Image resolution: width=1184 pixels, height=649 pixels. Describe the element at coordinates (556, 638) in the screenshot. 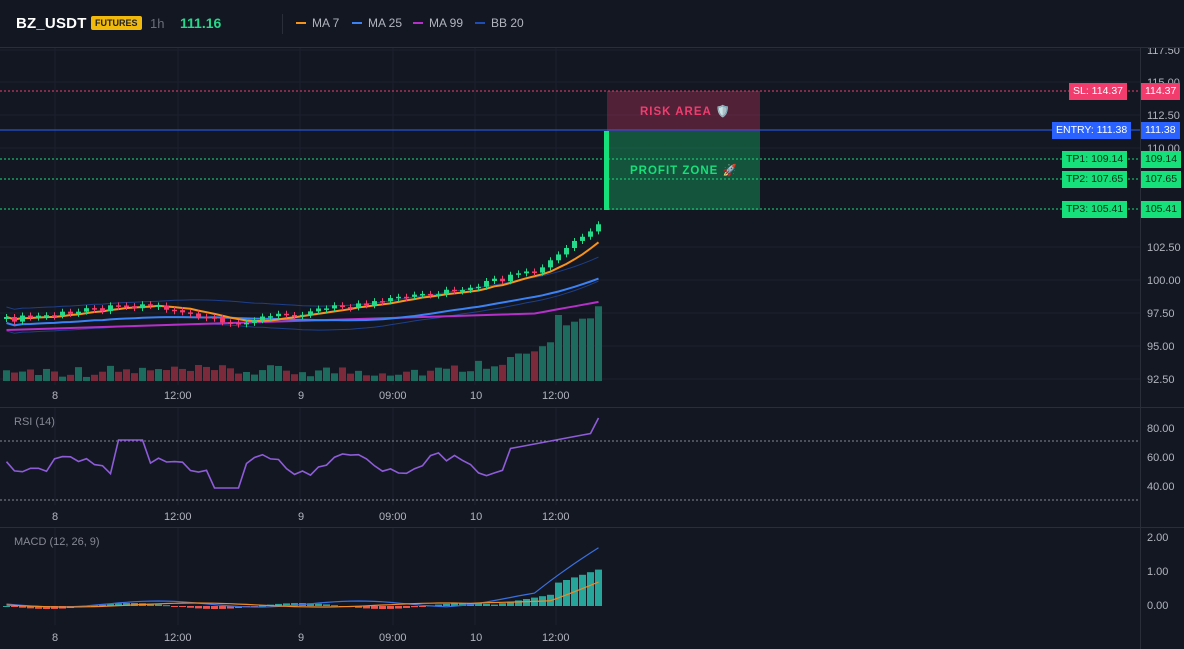

I see `macd-time-tick: 12:00` at that location.